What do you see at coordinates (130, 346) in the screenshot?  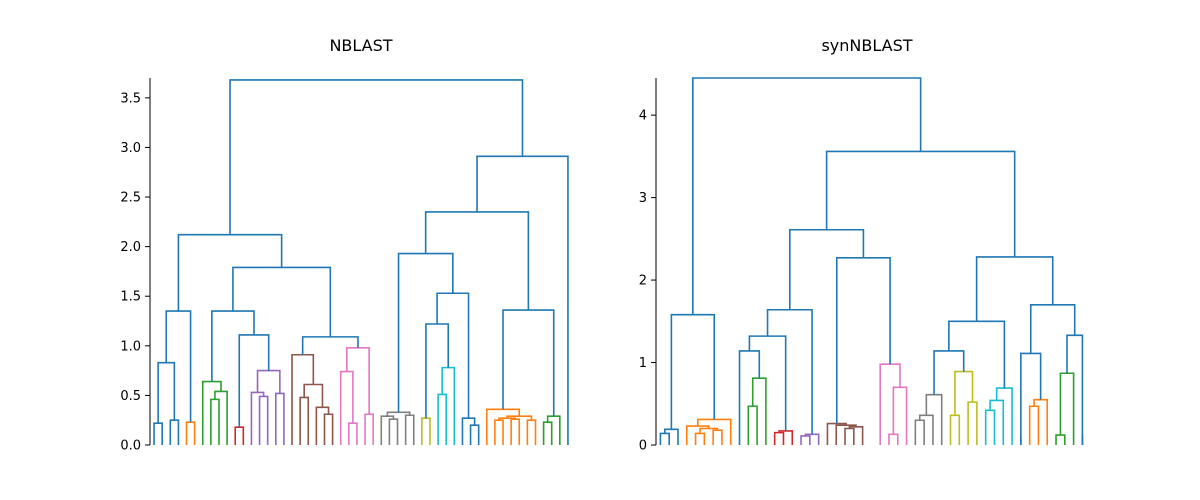 I see `nblast-y-tick-label: 1.0` at bounding box center [130, 346].